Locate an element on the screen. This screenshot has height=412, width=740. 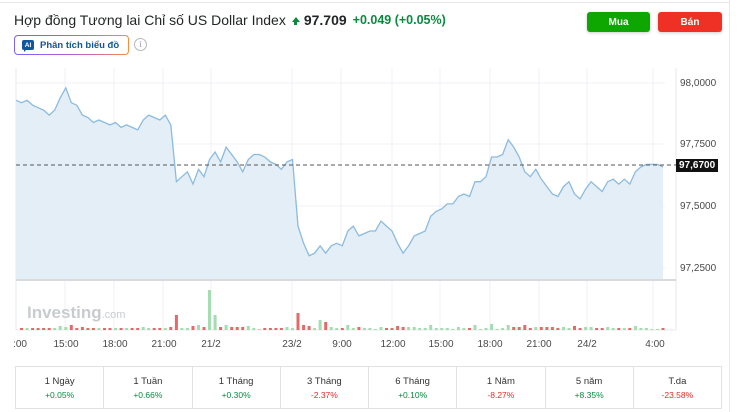
arrow-up-icon is located at coordinates (295, 20).